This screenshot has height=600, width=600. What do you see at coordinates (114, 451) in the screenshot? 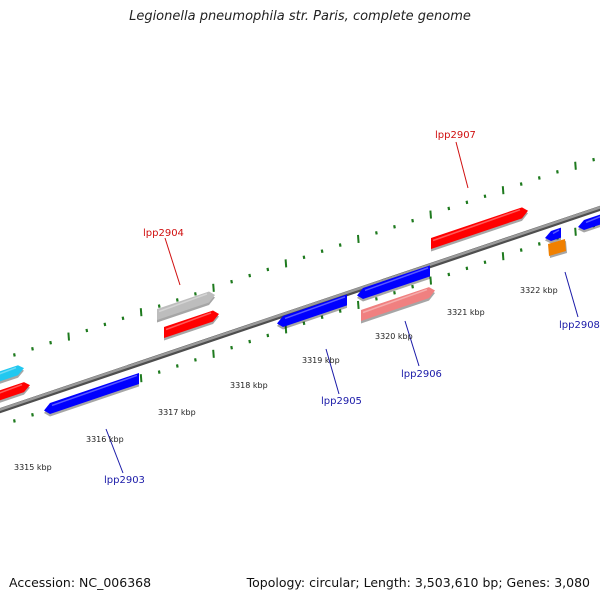
I see `leader-line-lpp2903` at bounding box center [114, 451].